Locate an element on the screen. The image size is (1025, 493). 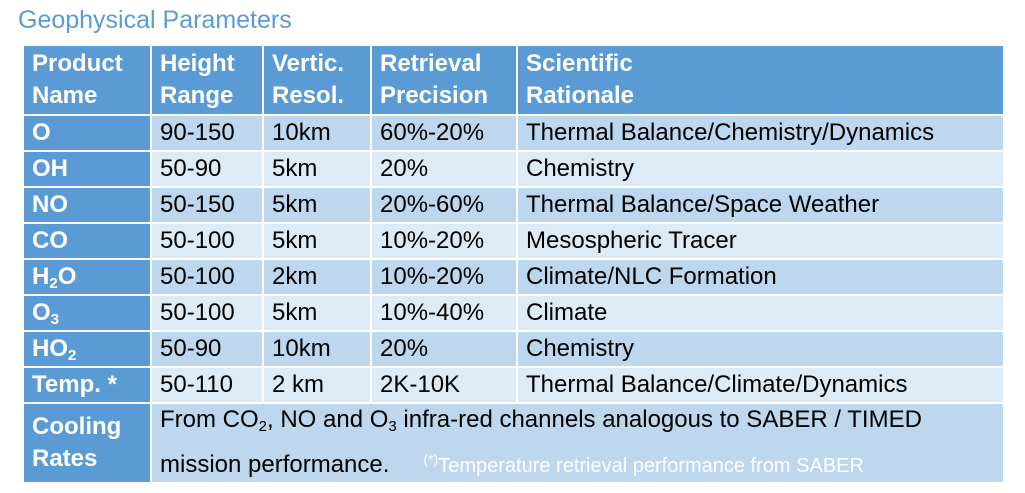
product-name-cell: H2O is located at coordinates (87, 277).